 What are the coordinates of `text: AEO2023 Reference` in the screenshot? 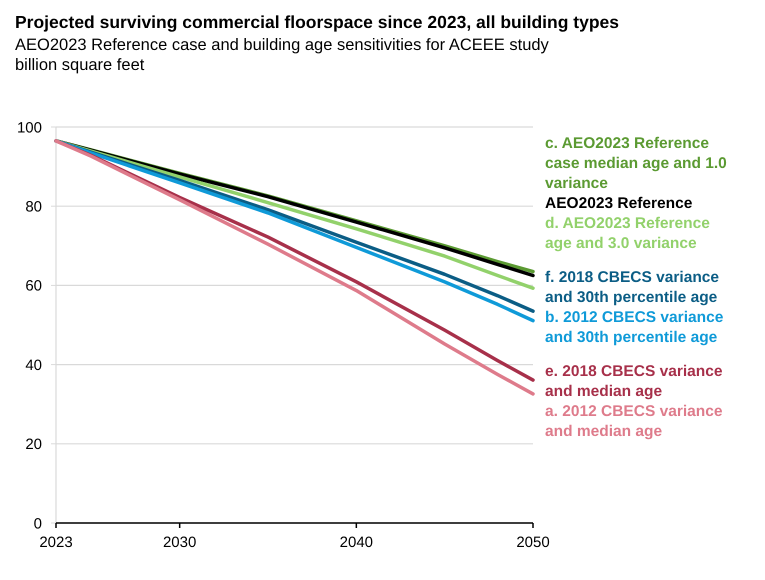 It's located at (619, 203).